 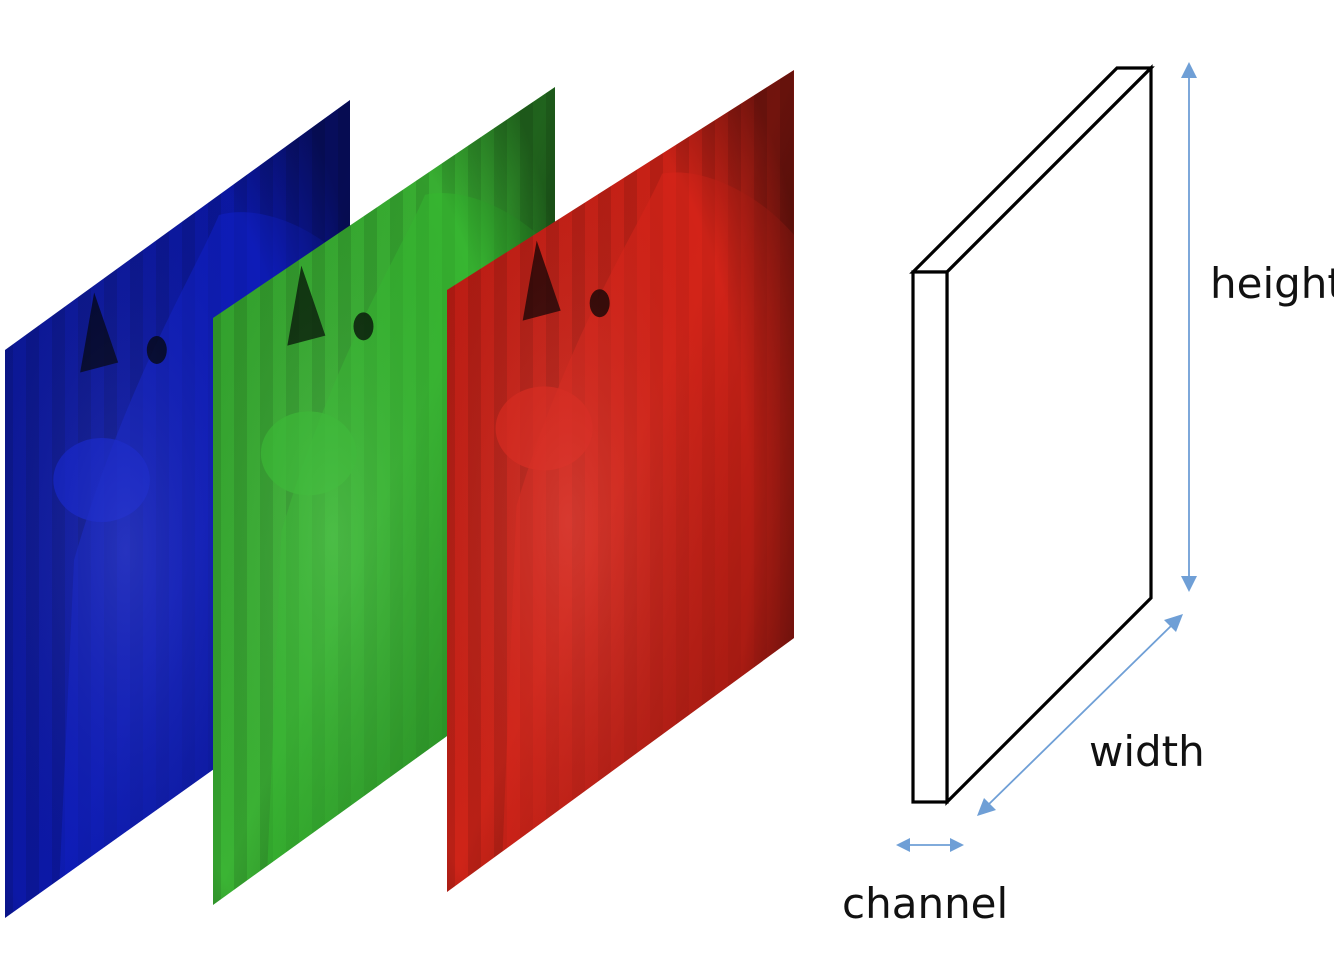 What do you see at coordinates (930, 845) in the screenshot?
I see `channel-arrow` at bounding box center [930, 845].